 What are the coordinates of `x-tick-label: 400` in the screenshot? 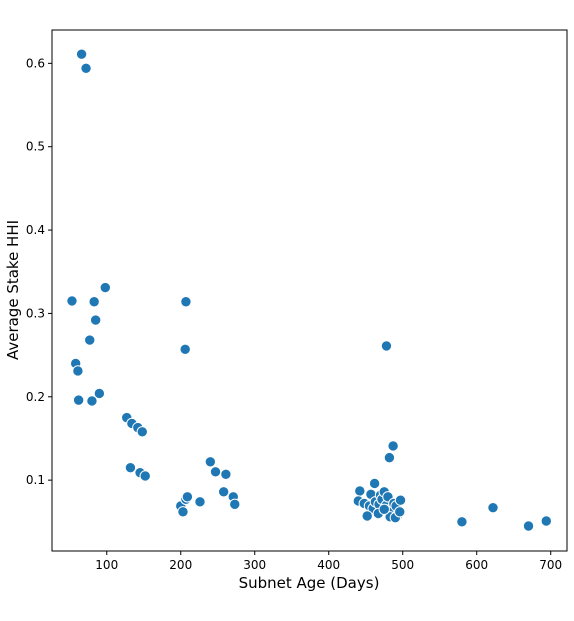 It's located at (328, 565).